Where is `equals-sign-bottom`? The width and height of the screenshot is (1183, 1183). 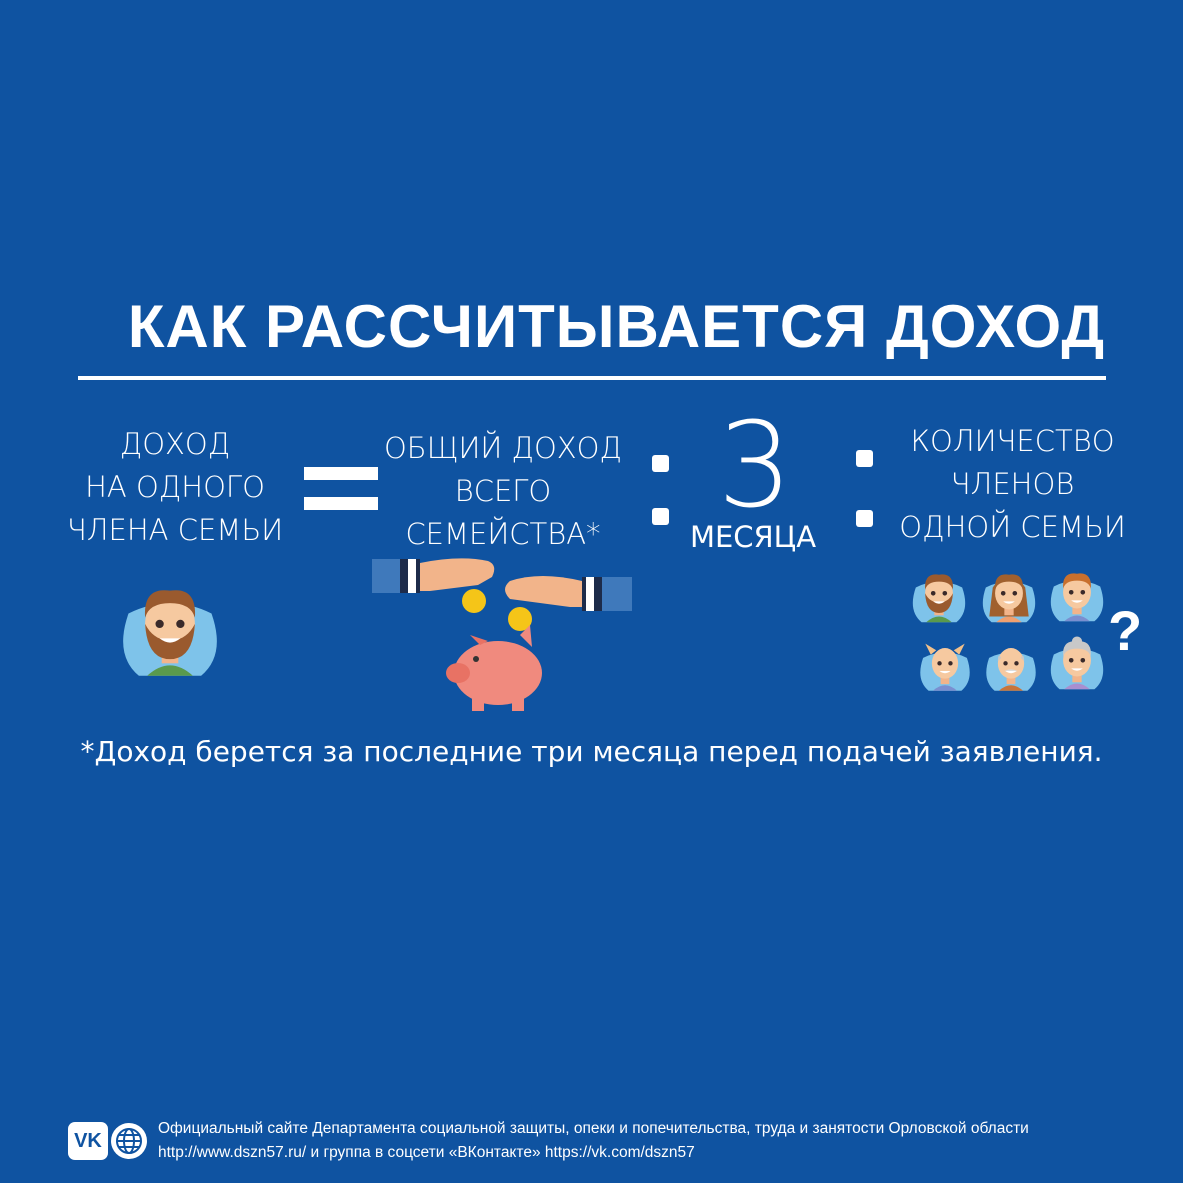 equals-sign-bottom is located at coordinates (341, 503).